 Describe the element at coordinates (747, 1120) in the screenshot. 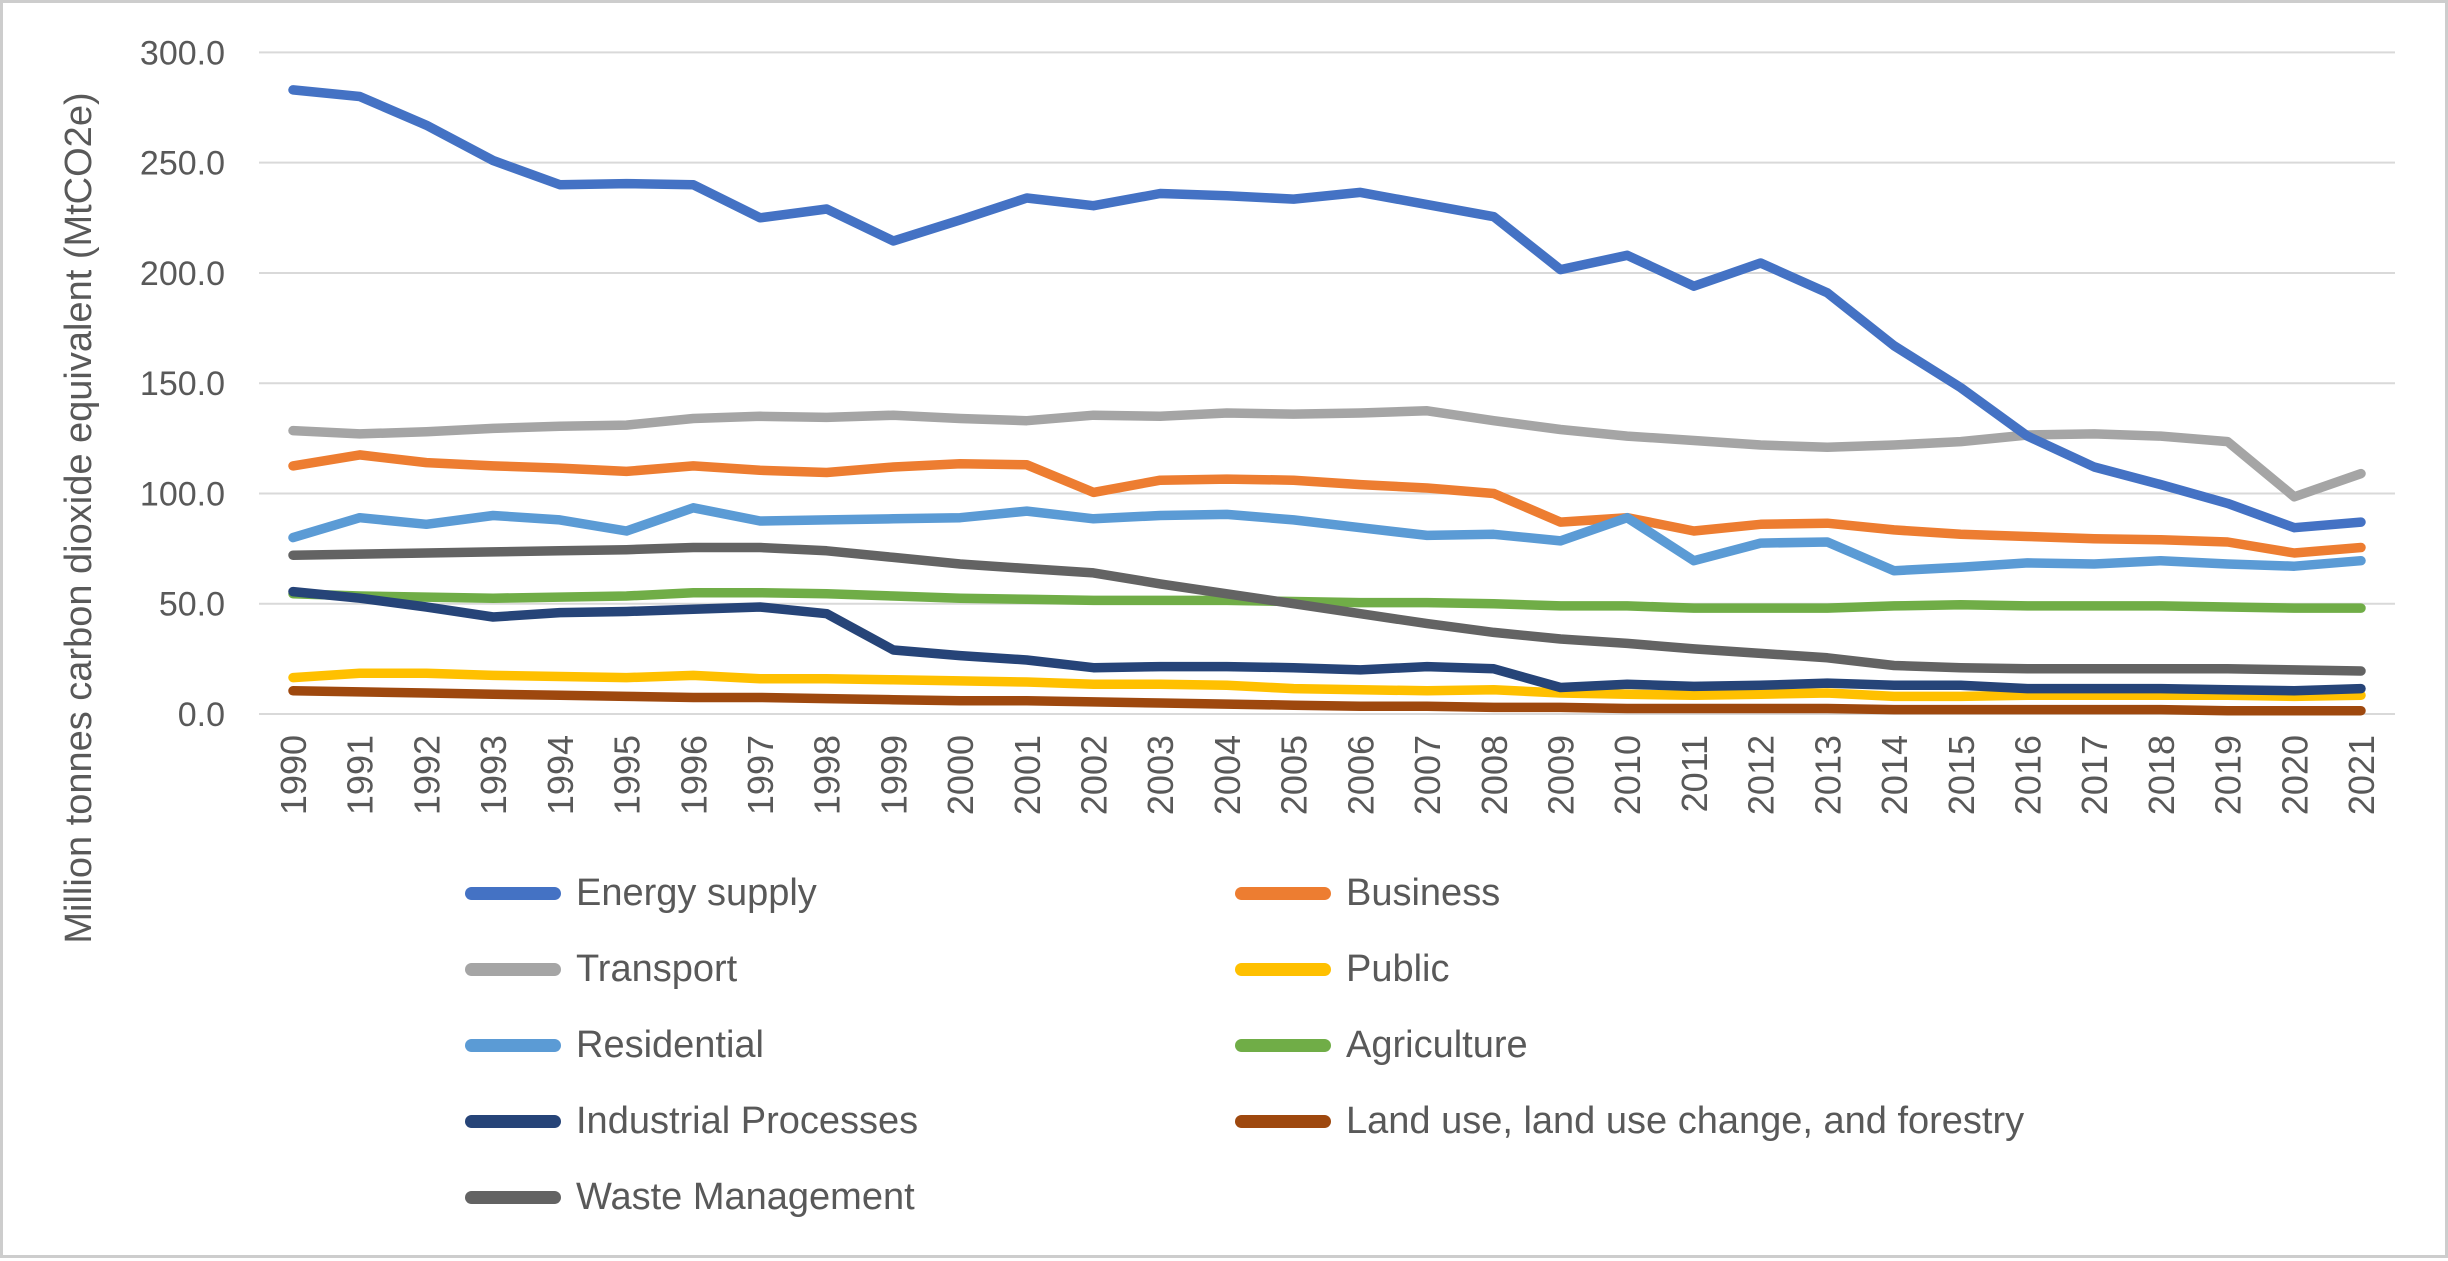

I see `legend-label-industrial-processes: Industrial Processes` at that location.